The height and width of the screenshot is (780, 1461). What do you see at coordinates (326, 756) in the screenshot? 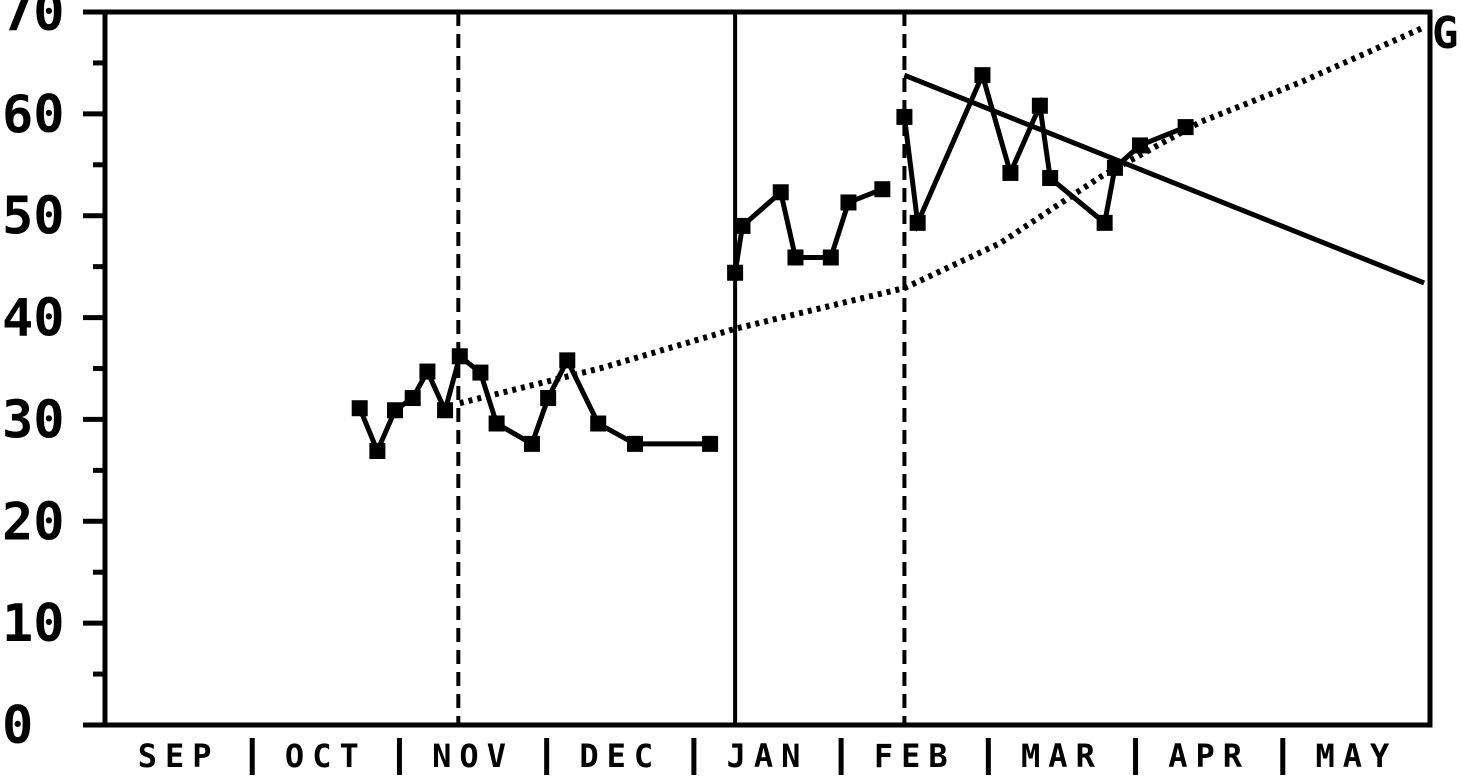
I see `x-tick-label: OCT` at bounding box center [326, 756].